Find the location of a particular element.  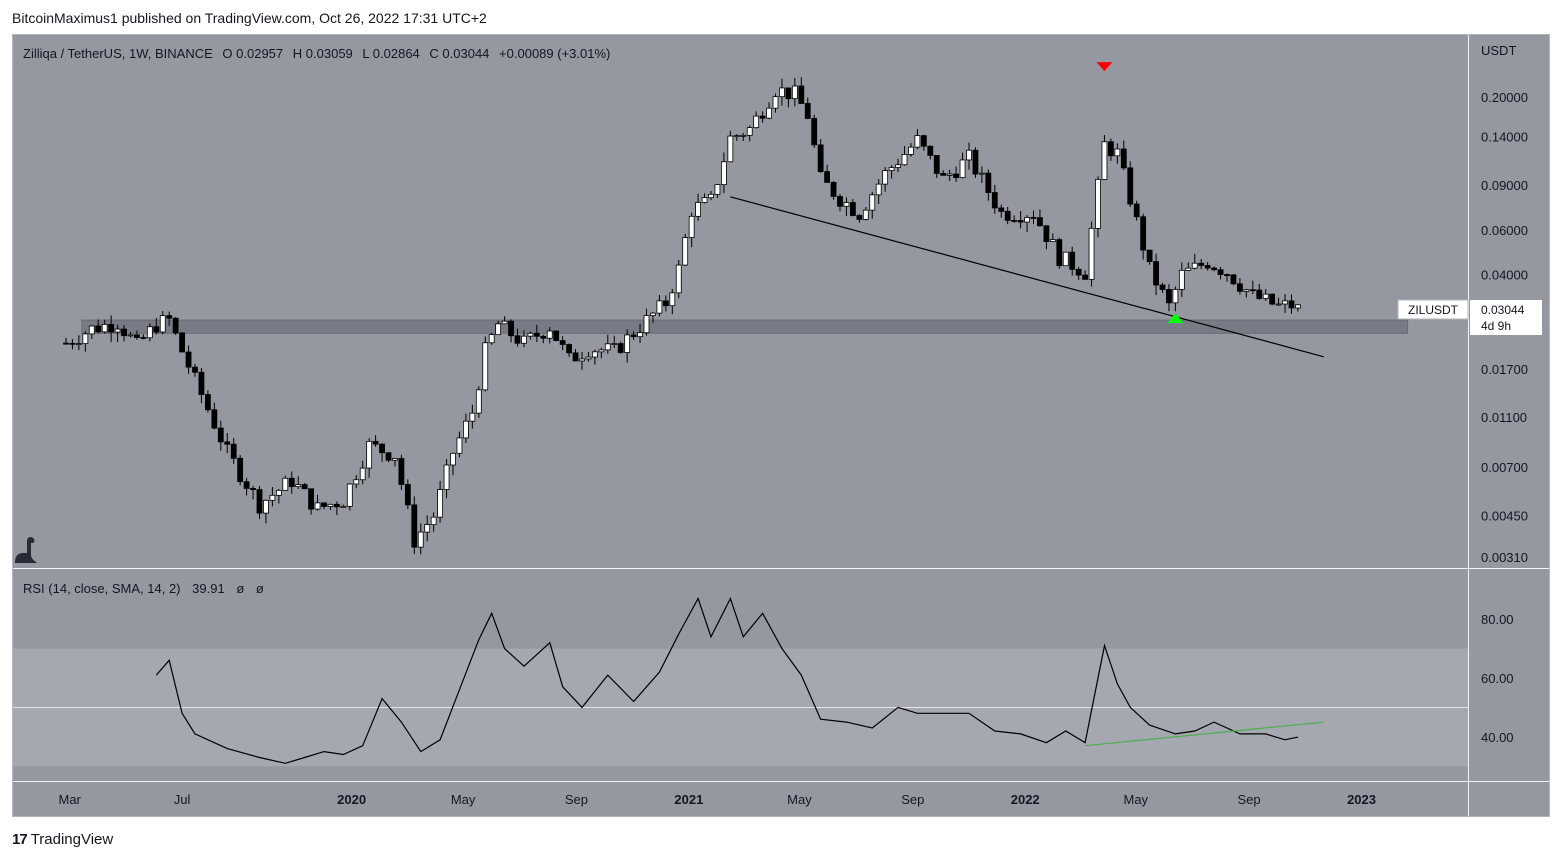

descending-trendline is located at coordinates (1027, 277).